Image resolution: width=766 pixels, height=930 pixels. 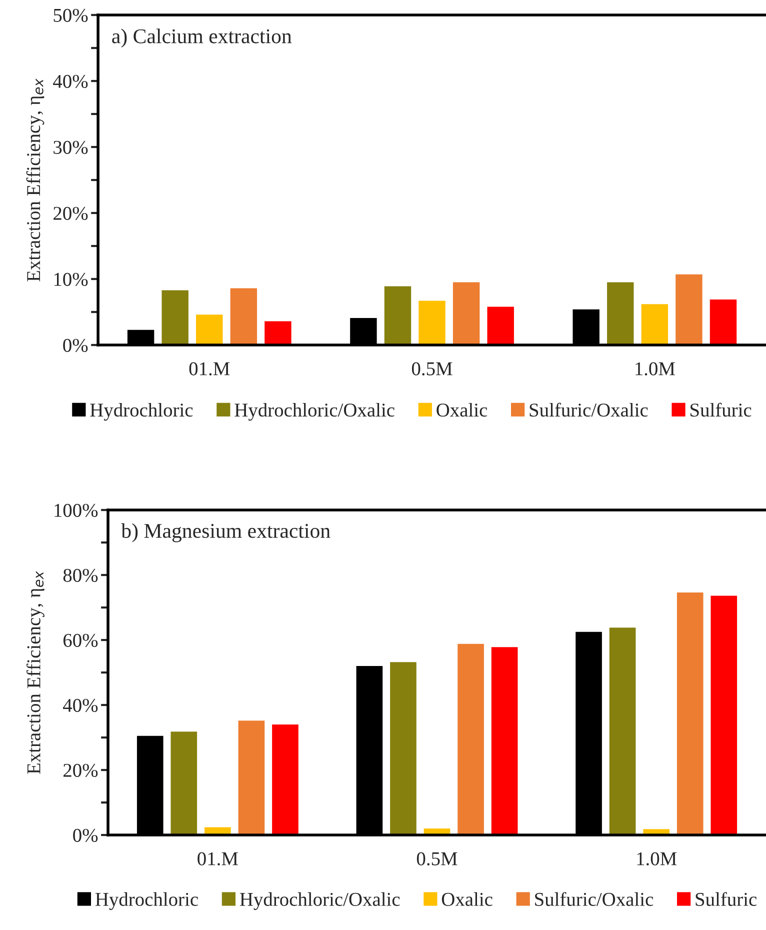 What do you see at coordinates (80, 640) in the screenshot?
I see `y-tick-label: 60%` at bounding box center [80, 640].